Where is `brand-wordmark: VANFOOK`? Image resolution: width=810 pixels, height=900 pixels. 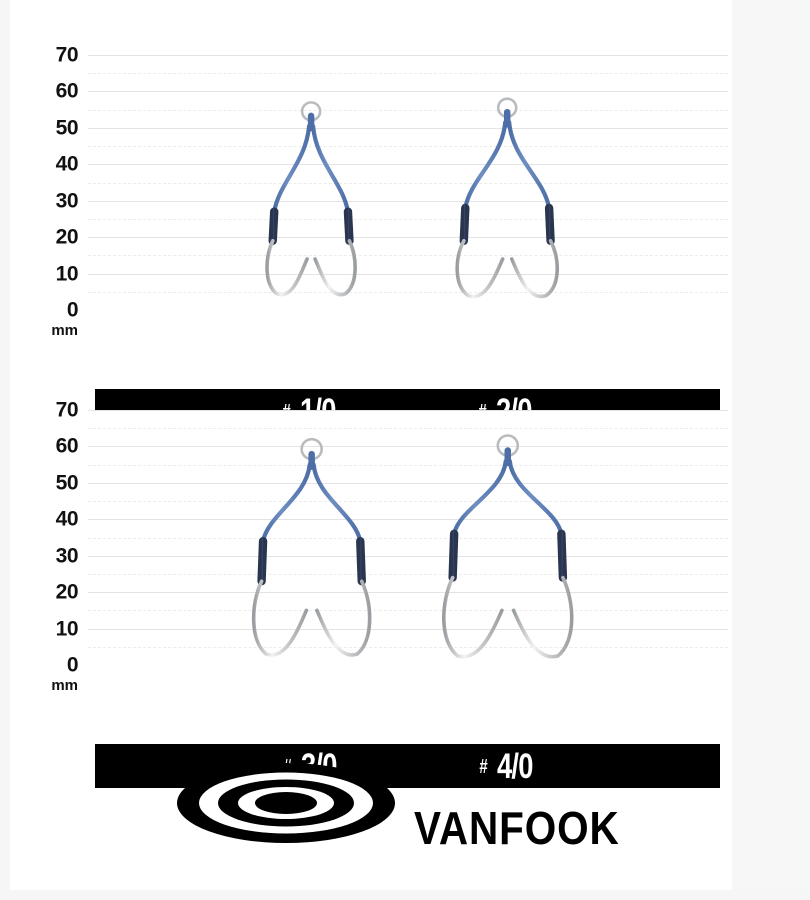
brand-wordmark: VANFOOK is located at coordinates (517, 828).